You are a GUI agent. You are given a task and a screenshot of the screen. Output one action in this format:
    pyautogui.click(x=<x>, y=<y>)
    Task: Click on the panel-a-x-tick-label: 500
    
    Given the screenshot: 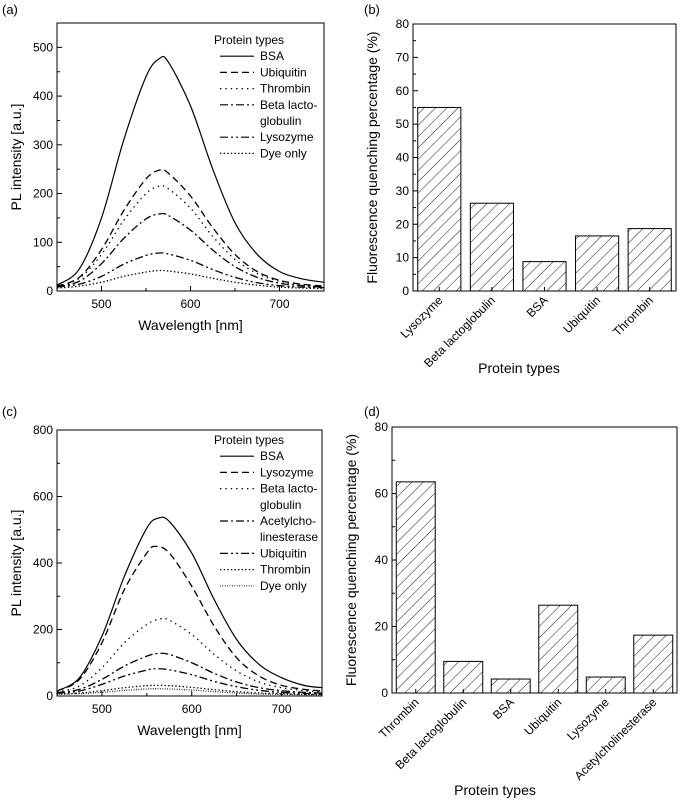 What is the action you would take?
    pyautogui.click(x=101, y=304)
    